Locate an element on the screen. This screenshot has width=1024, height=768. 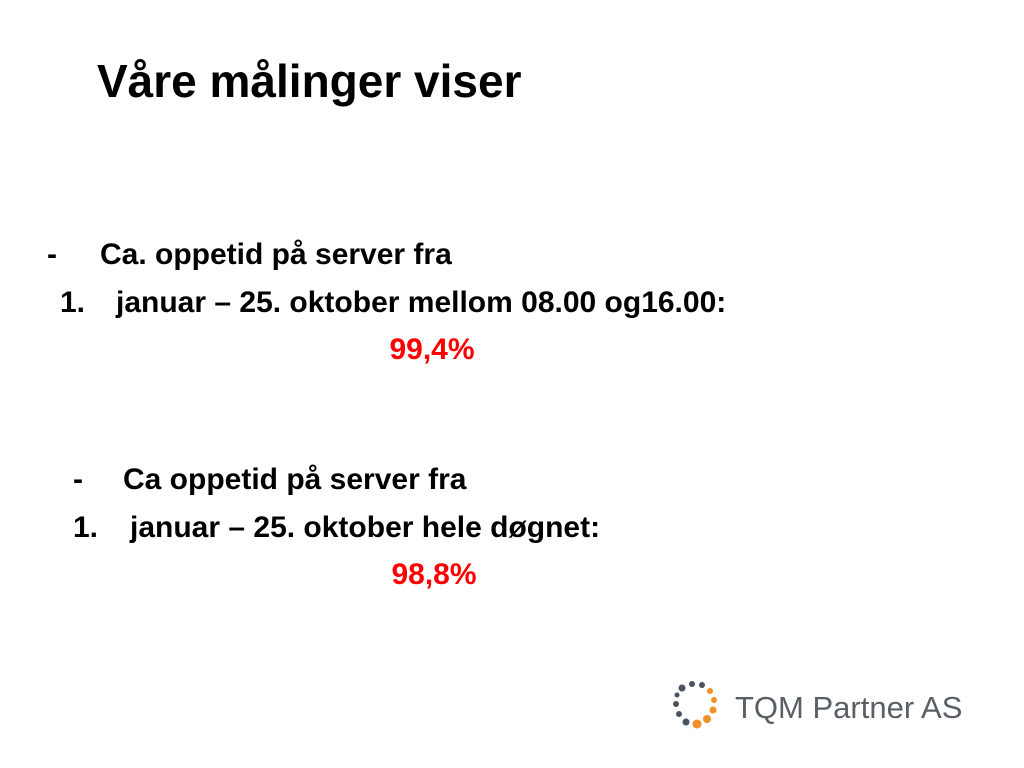
value: 98,8% is located at coordinates (434, 574).